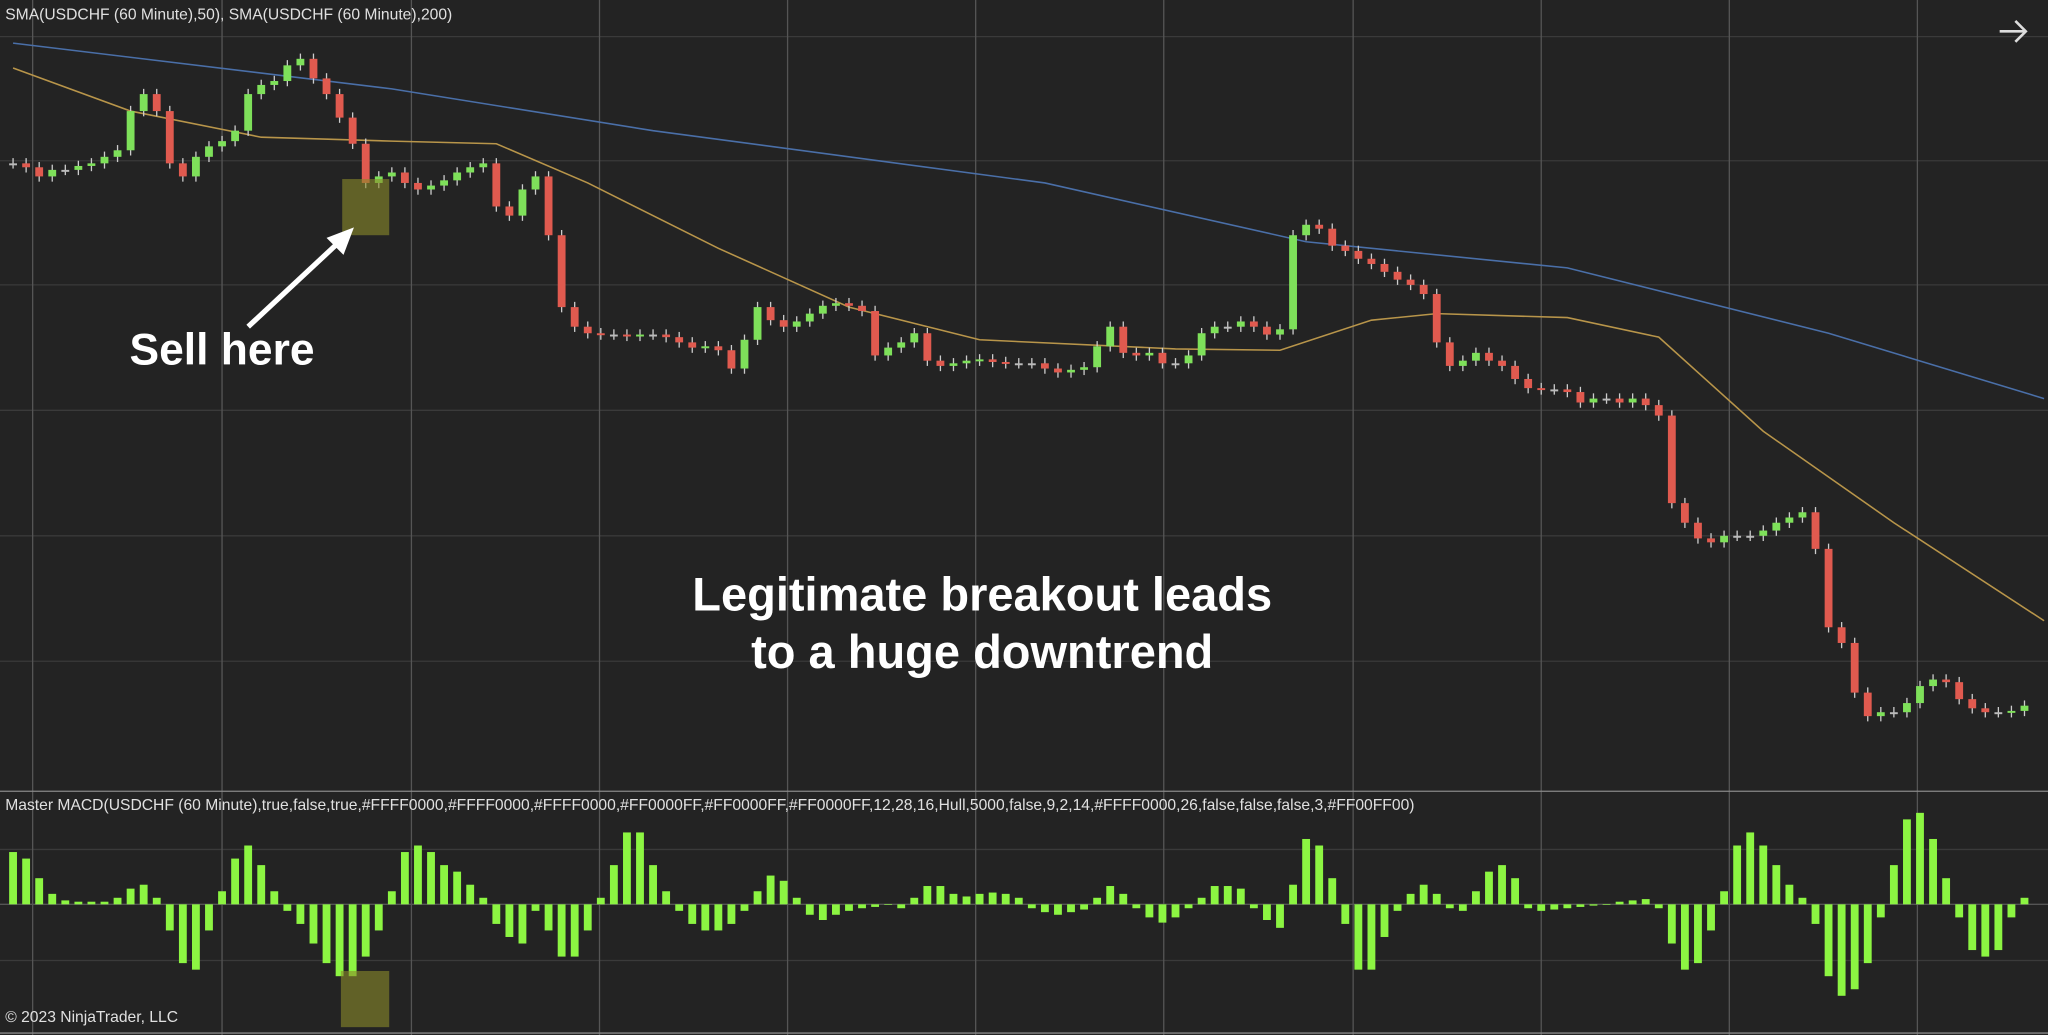  I want to click on copyright: © 2023 NinjaTrader, LLC, so click(91, 1017).